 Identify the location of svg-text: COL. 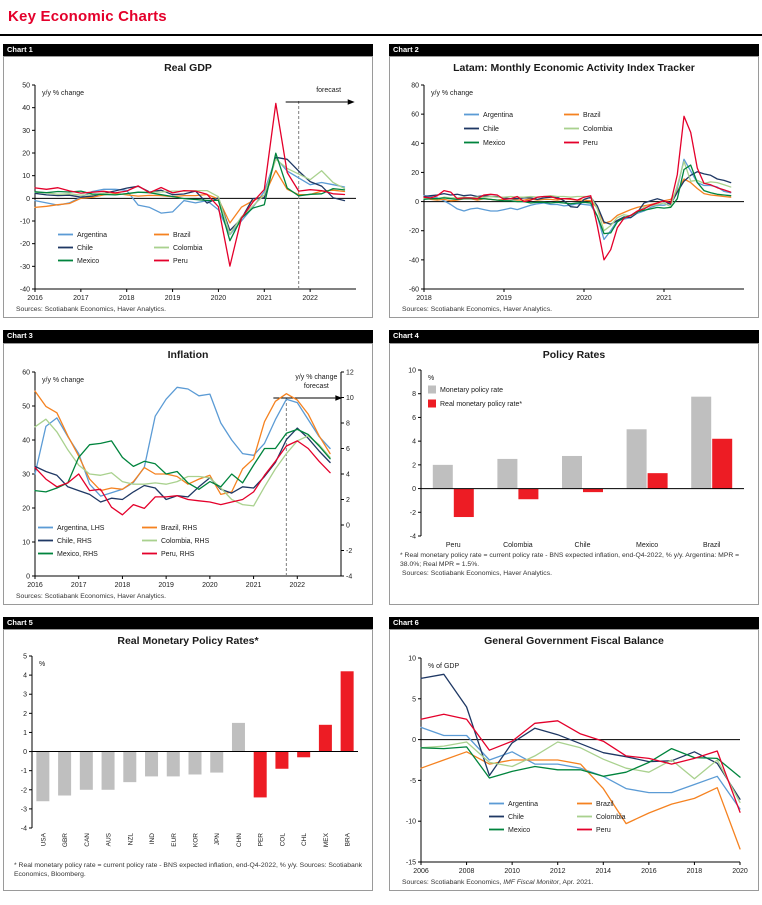
(282, 839).